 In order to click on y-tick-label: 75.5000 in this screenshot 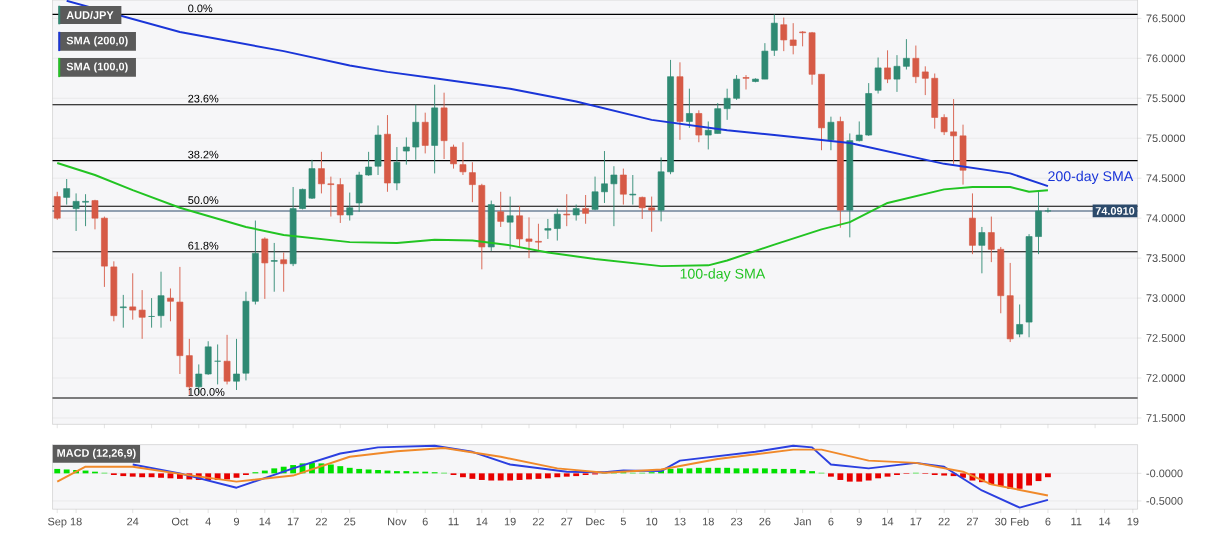, I will do `click(1166, 98)`.